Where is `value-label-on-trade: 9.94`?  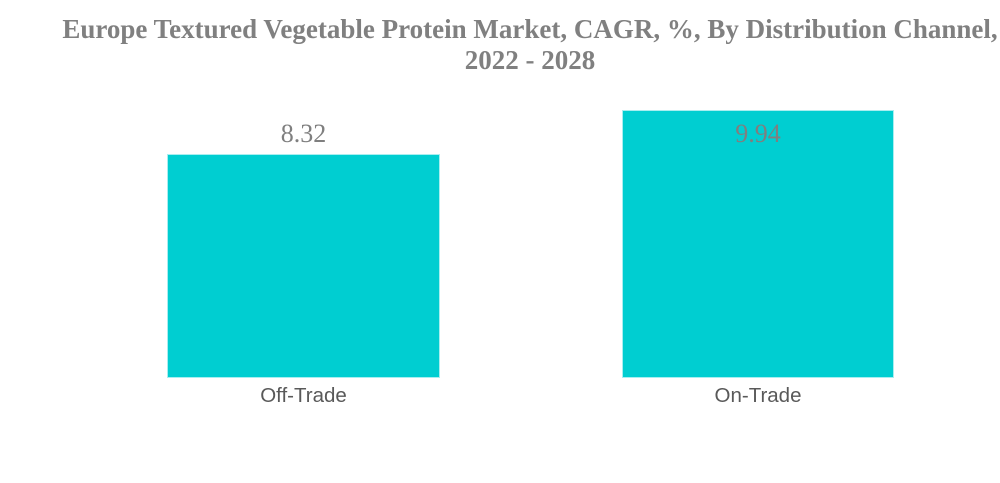
value-label-on-trade: 9.94 is located at coordinates (758, 133).